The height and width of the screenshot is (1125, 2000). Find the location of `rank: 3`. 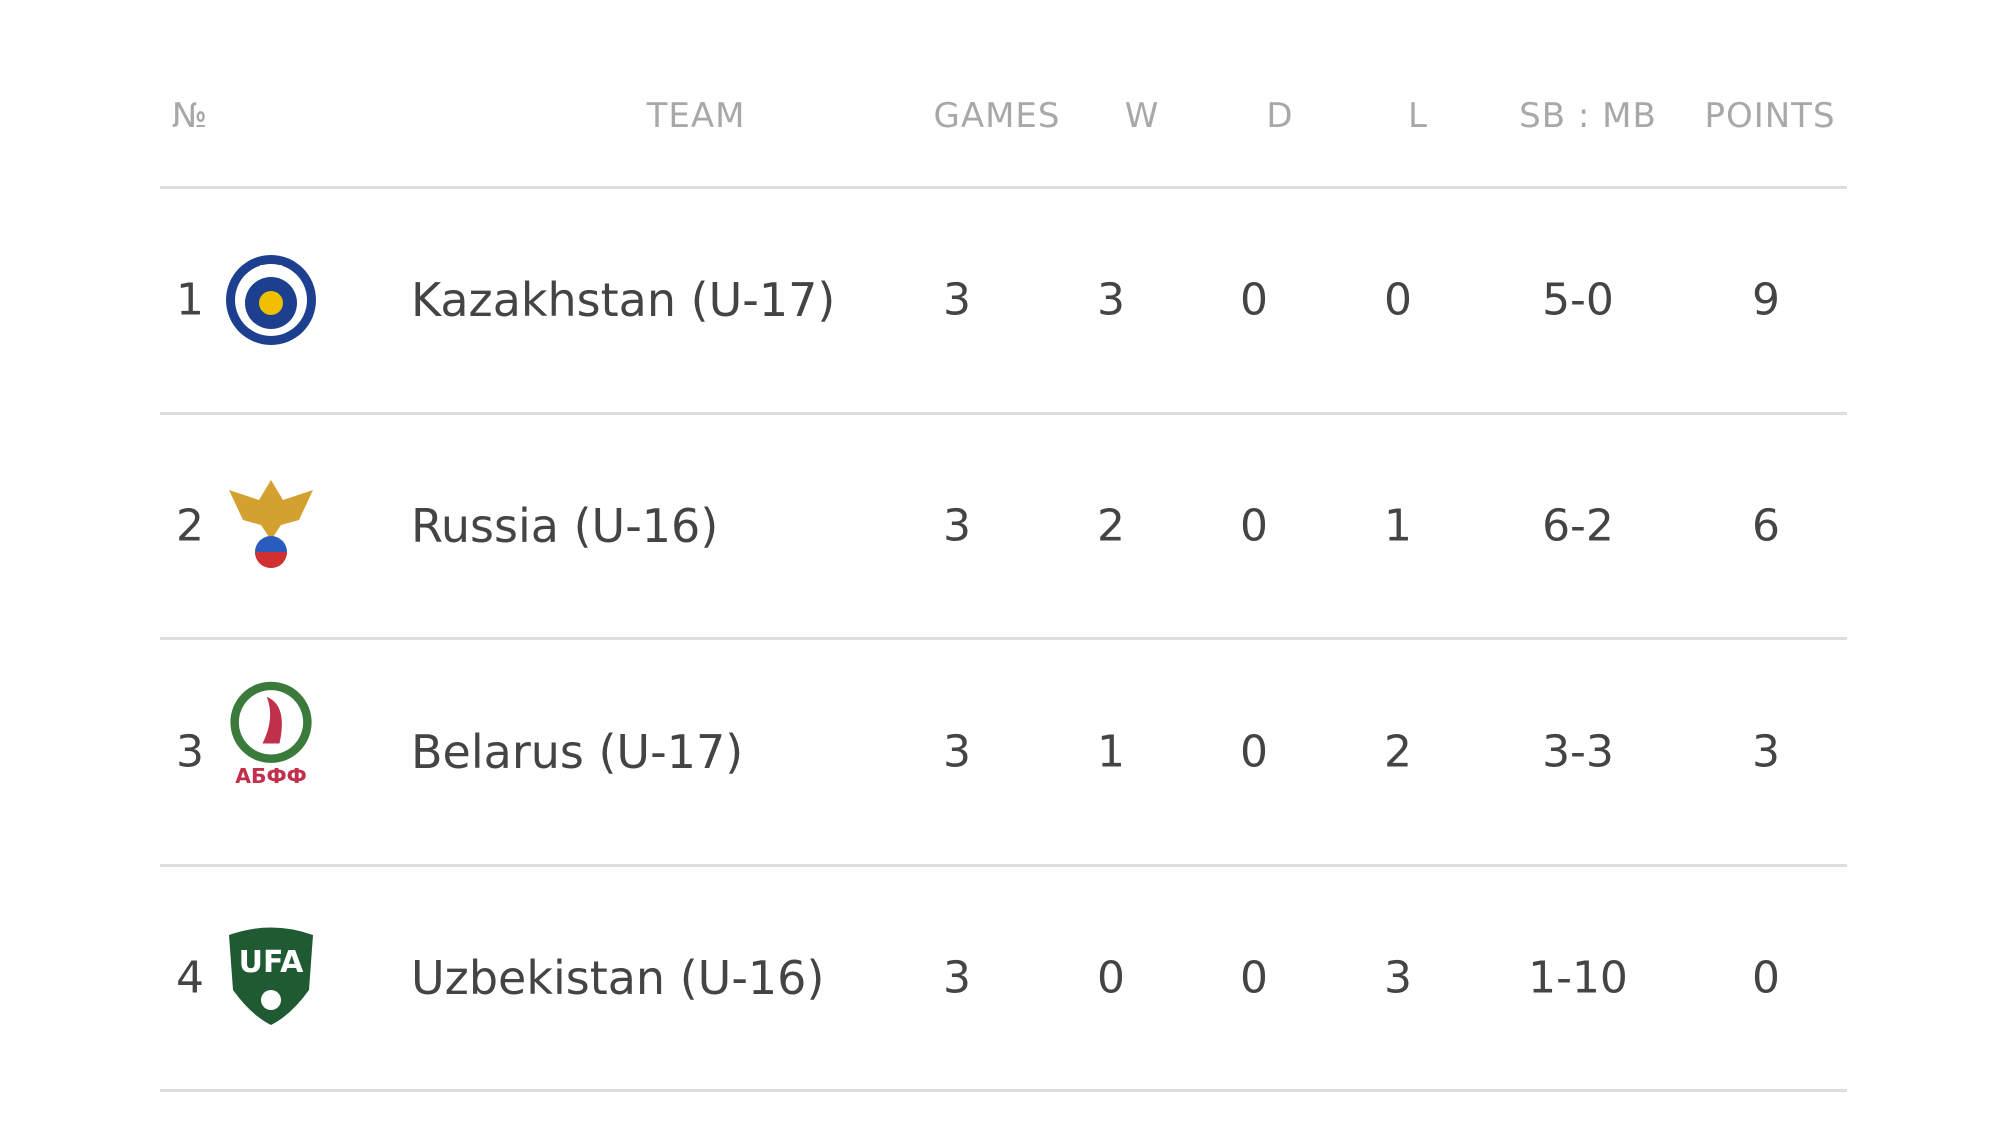

rank: 3 is located at coordinates (190, 751).